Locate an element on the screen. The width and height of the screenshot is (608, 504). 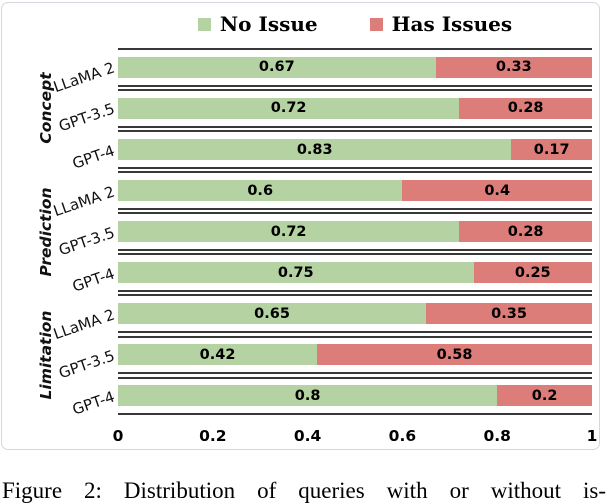
x-tick: 0 is located at coordinates (118, 436).